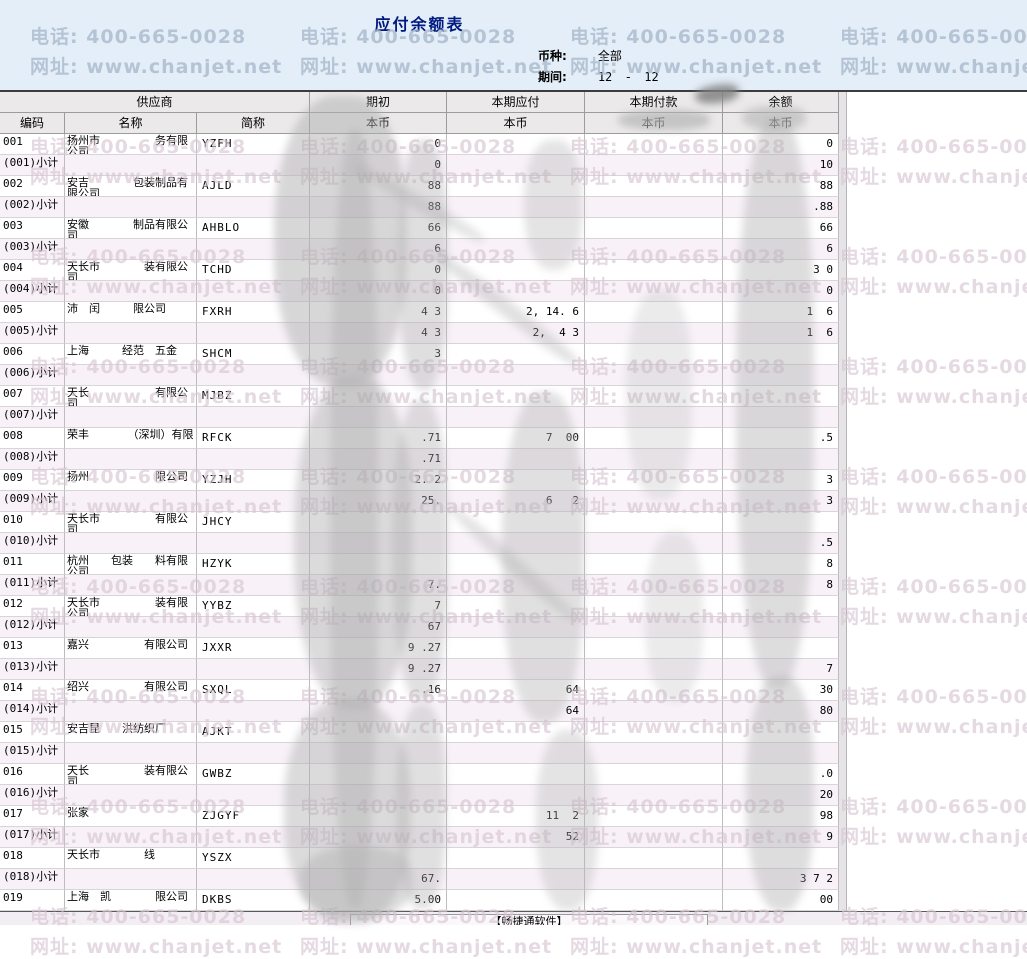  I want to click on cell-name: 扬州市 务有限公司, so click(131, 144).